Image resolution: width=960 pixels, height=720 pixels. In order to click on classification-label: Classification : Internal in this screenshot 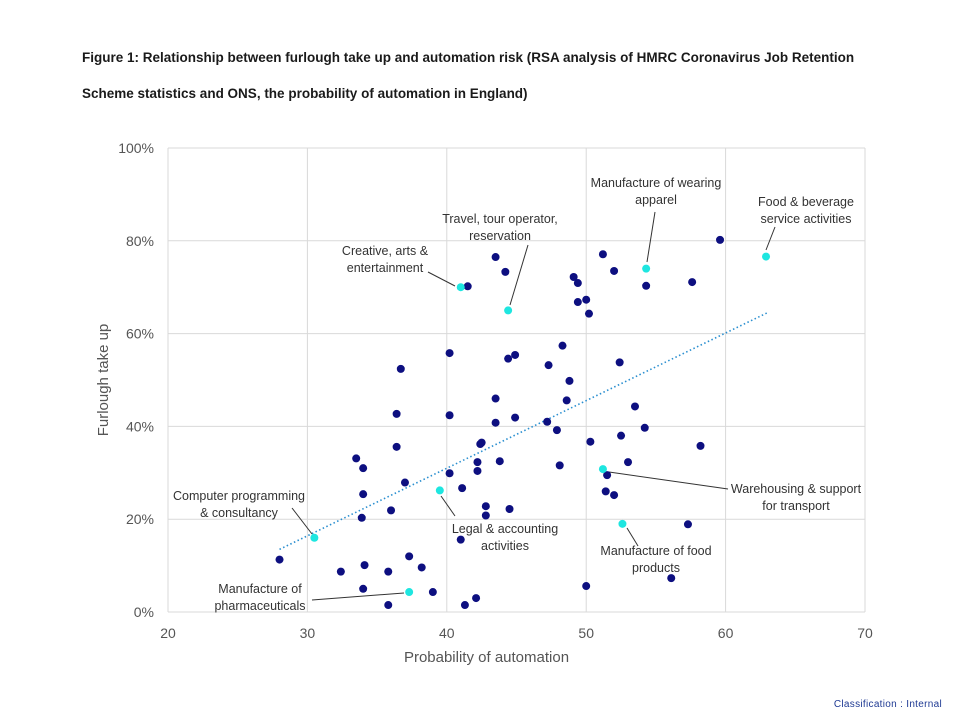, I will do `click(887, 704)`.